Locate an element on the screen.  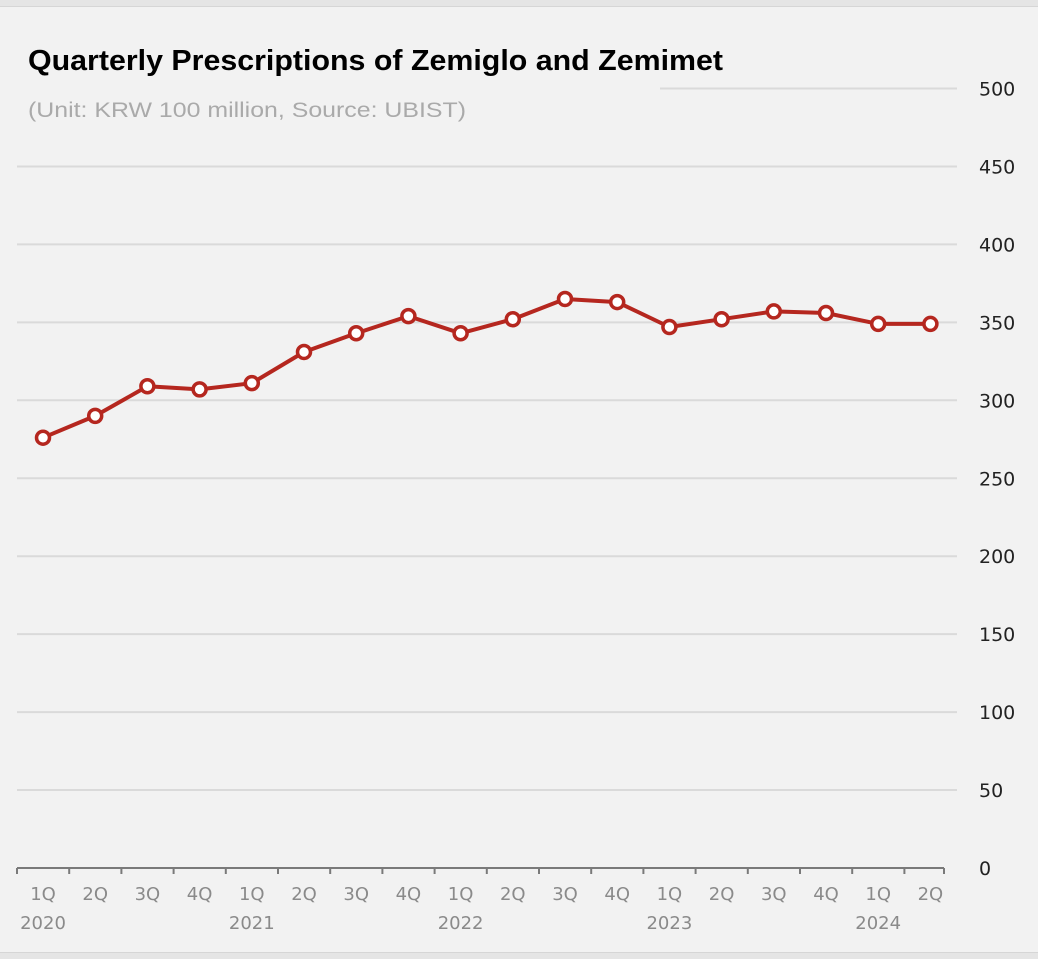
y-tick-label: 250 is located at coordinates (997, 479).